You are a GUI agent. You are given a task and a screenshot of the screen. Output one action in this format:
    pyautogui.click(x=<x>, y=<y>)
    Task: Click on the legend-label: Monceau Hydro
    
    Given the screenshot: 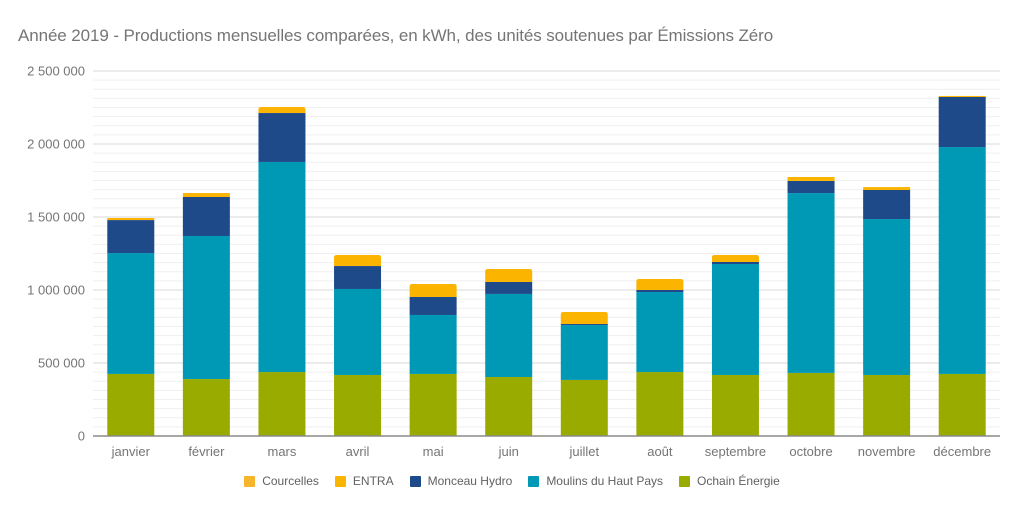 What is the action you would take?
    pyautogui.click(x=470, y=481)
    